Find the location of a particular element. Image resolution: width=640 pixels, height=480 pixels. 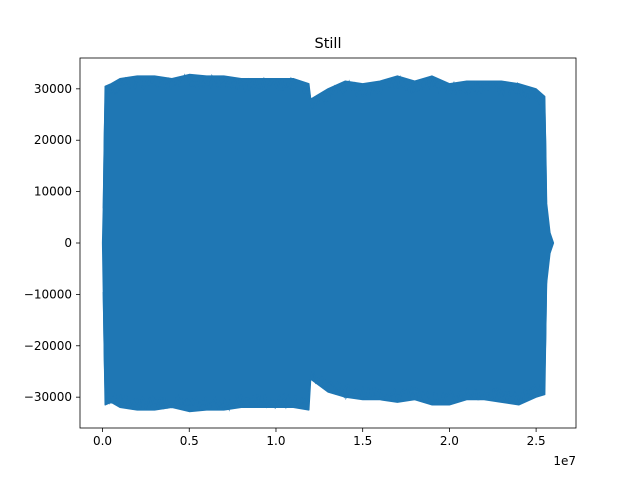

y-tick-label: 0 is located at coordinates (68, 243).